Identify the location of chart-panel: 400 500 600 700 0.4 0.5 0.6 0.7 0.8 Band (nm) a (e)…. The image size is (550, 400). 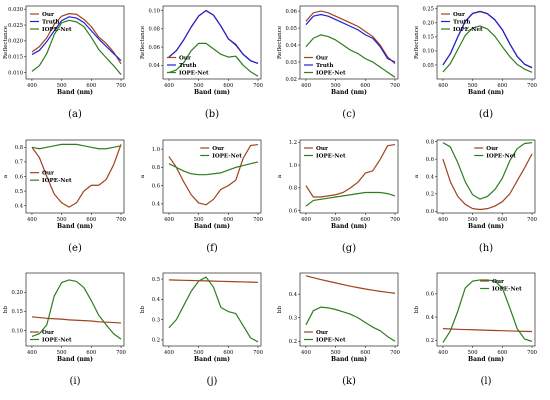
(64, 196).